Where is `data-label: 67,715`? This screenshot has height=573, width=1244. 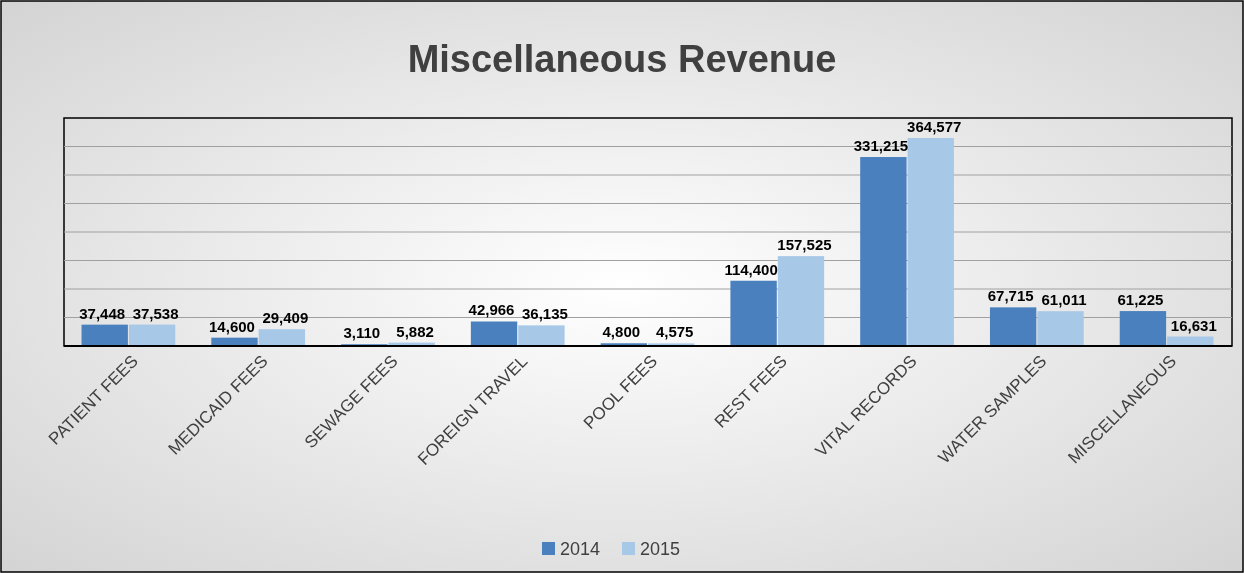
data-label: 67,715 is located at coordinates (1010, 296).